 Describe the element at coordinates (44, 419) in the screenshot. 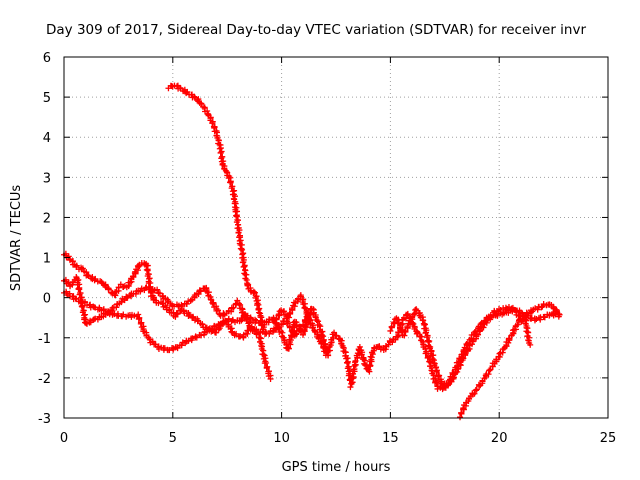

I see `y-tick-label: -3` at that location.